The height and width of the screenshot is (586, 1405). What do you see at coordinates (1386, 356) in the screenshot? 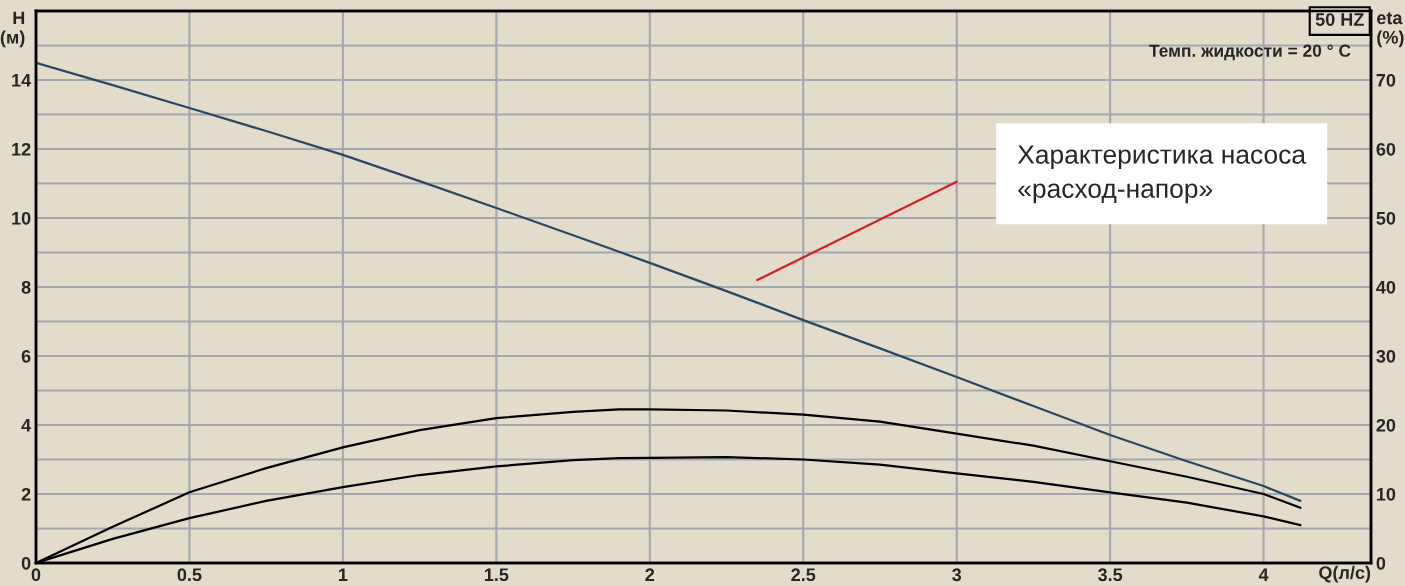
I see `y2-tick-label: 30` at bounding box center [1386, 356].